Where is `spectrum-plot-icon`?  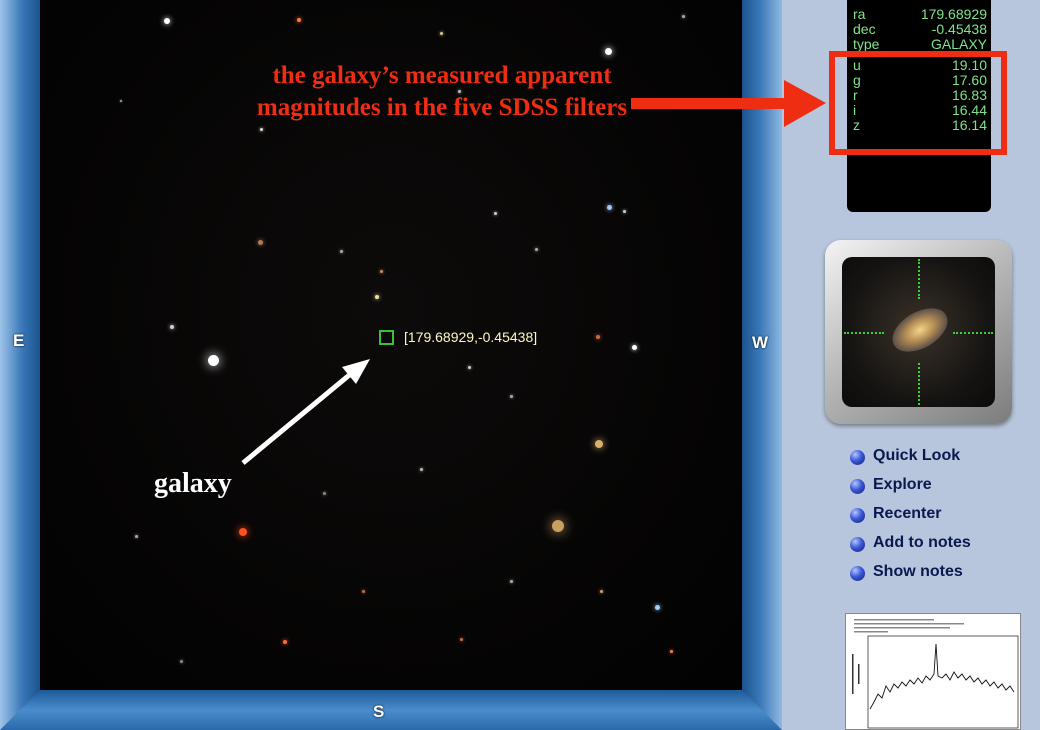
spectrum-plot-icon is located at coordinates (935, 674).